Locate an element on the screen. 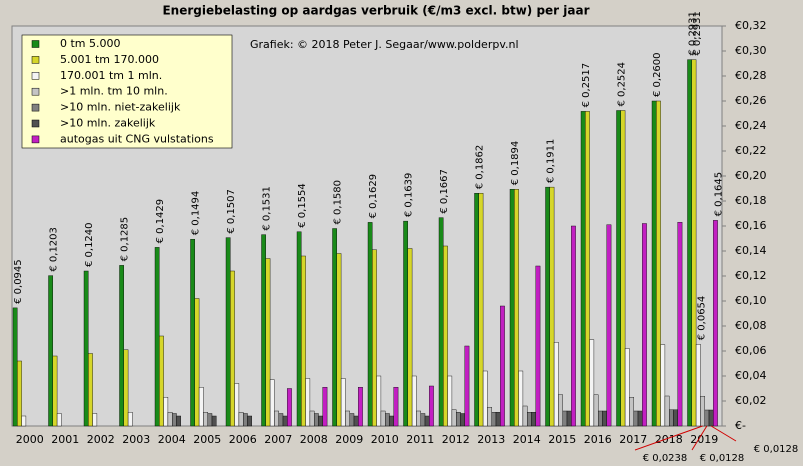 The width and height of the screenshot is (803, 466). y-tick-label: €0,22 is located at coordinates (751, 150).